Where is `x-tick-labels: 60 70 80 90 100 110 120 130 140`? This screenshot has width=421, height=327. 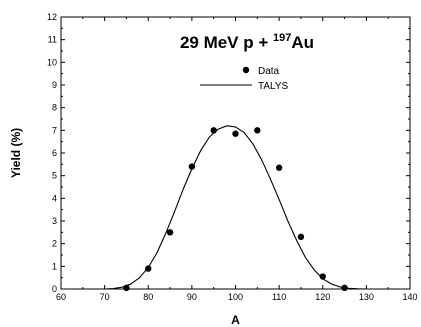 x-tick-labels: 60 70 80 90 100 110 120 130 140 is located at coordinates (237, 297).